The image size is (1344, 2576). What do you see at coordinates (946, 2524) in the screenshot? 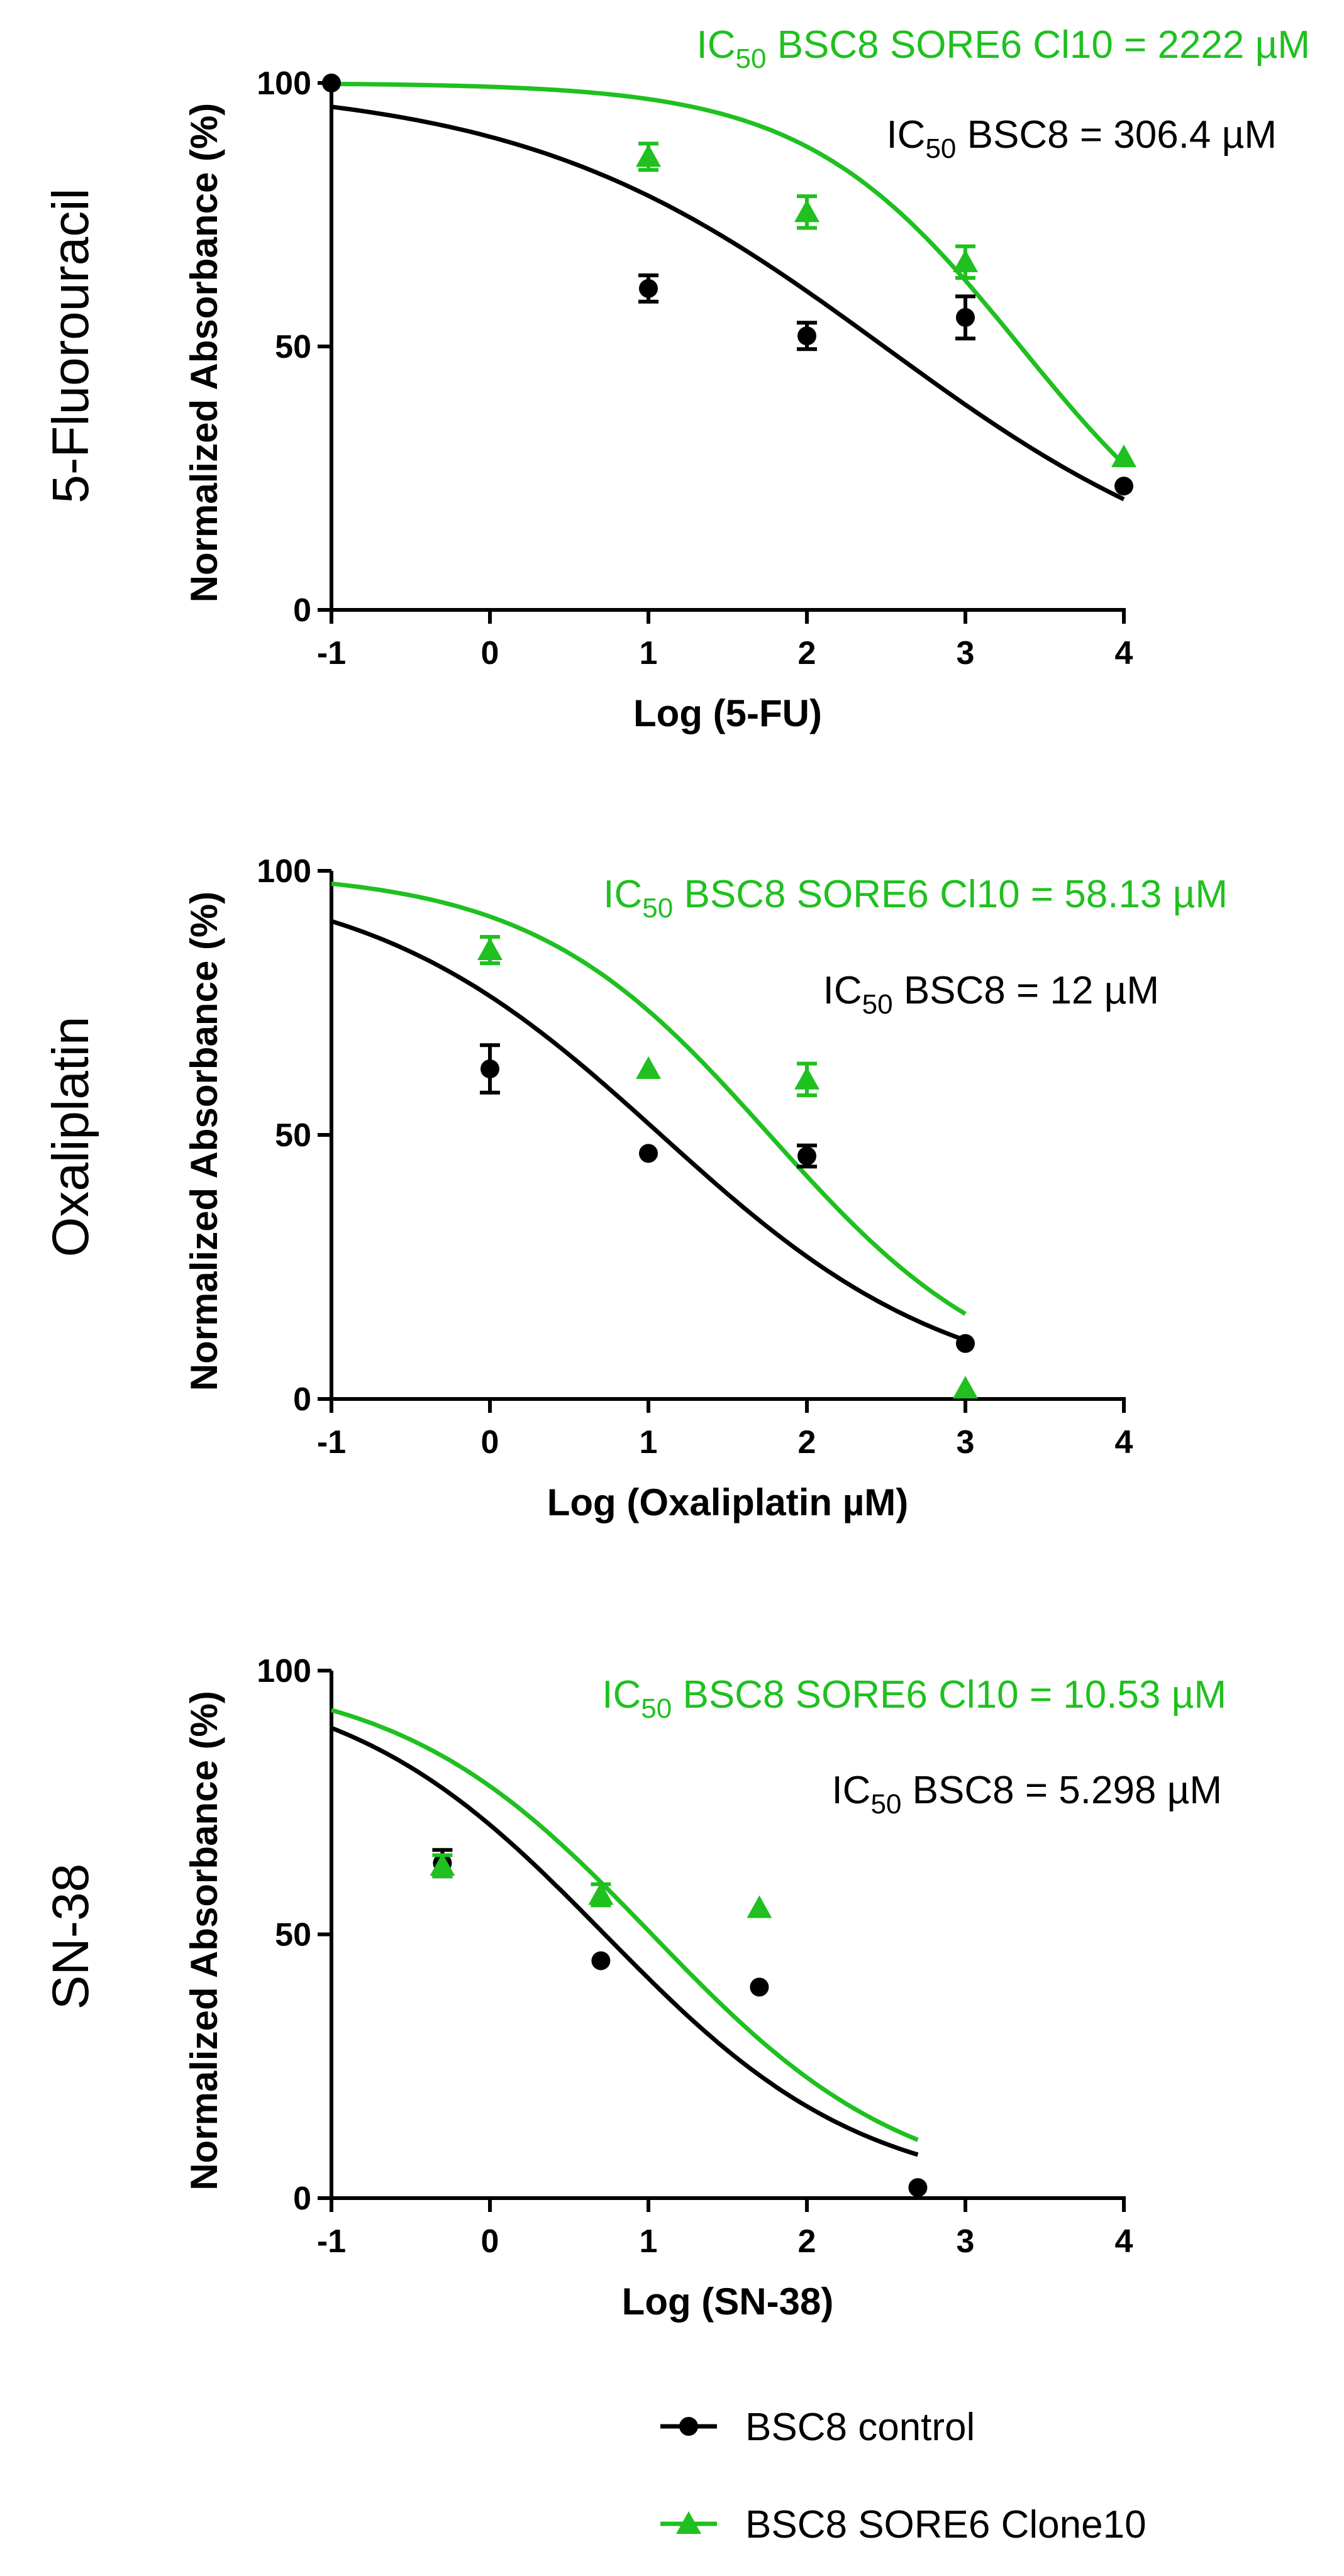
I see `legend-label: BSC8 SORE6 Clone10` at bounding box center [946, 2524].